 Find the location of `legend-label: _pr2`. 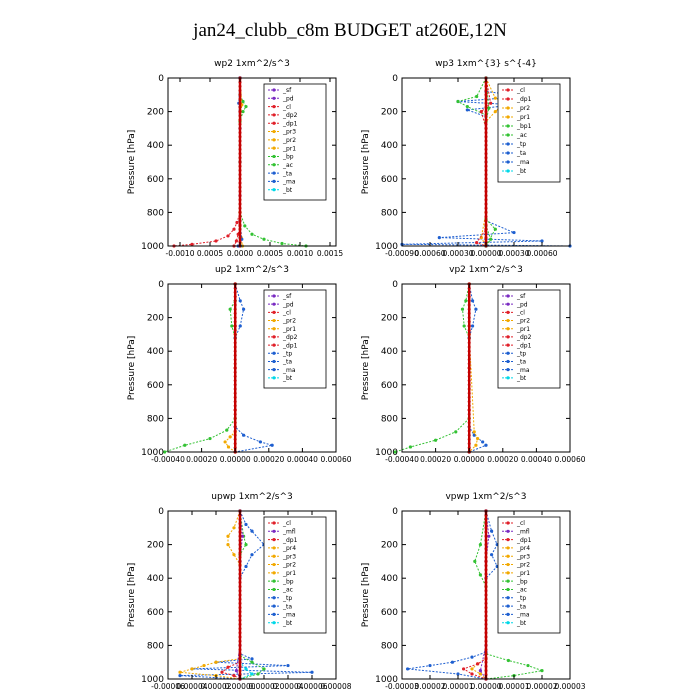

legend-label: _pr2 is located at coordinates (523, 108).